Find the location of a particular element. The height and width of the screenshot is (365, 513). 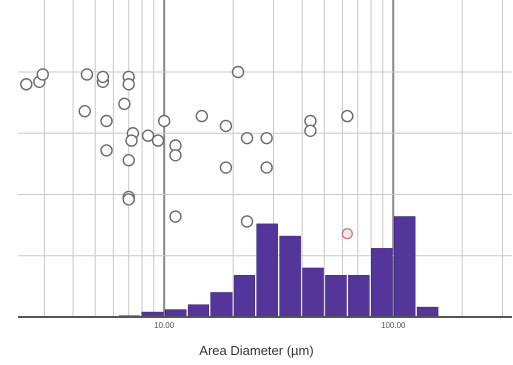

marker-layer is located at coordinates (347, 234).